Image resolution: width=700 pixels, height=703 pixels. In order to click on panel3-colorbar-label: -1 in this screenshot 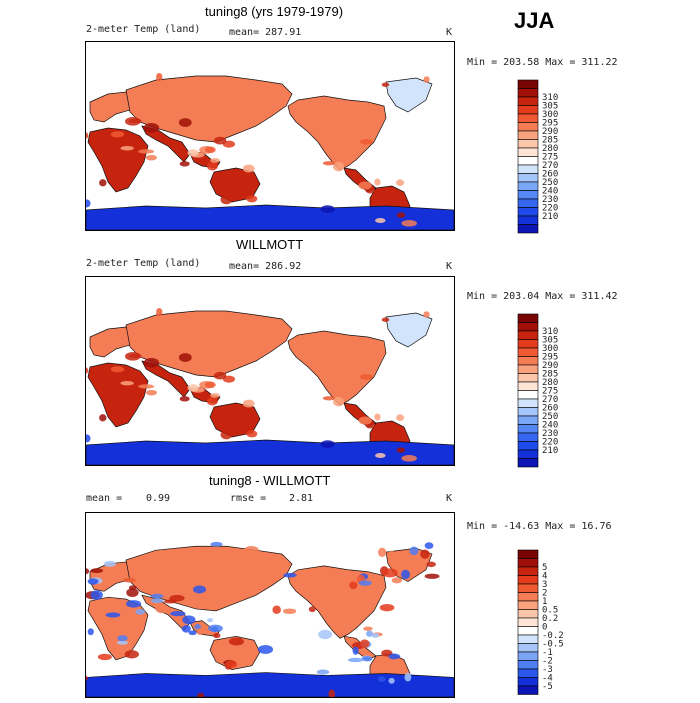, I will do `click(547, 653)`.